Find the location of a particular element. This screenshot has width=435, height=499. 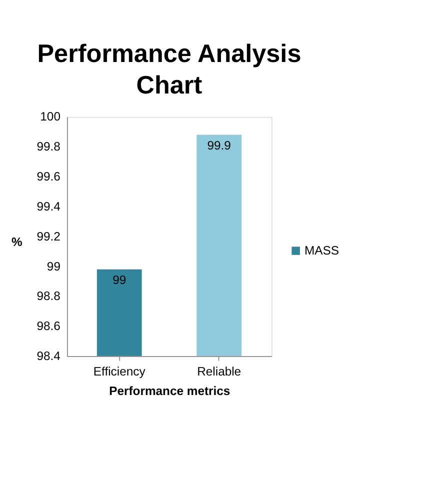

y-tick-label: 99.6 is located at coordinates (48, 177).